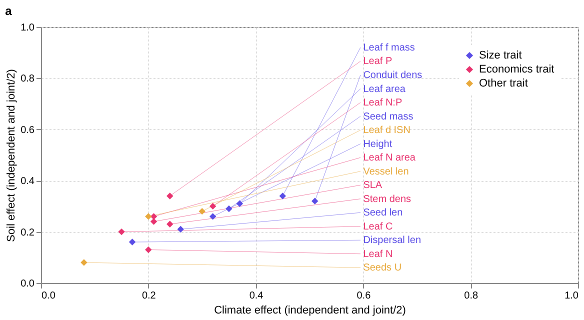  Describe the element at coordinates (503, 84) in the screenshot. I see `legend-label: Other trait` at that location.